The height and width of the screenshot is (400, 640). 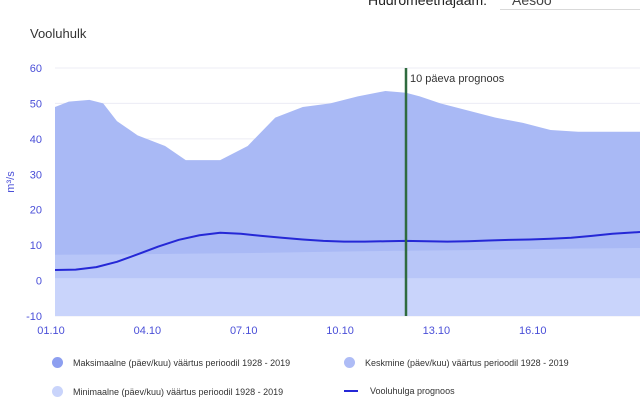 I want to click on x-tick-label: 10.10, so click(x=340, y=331).